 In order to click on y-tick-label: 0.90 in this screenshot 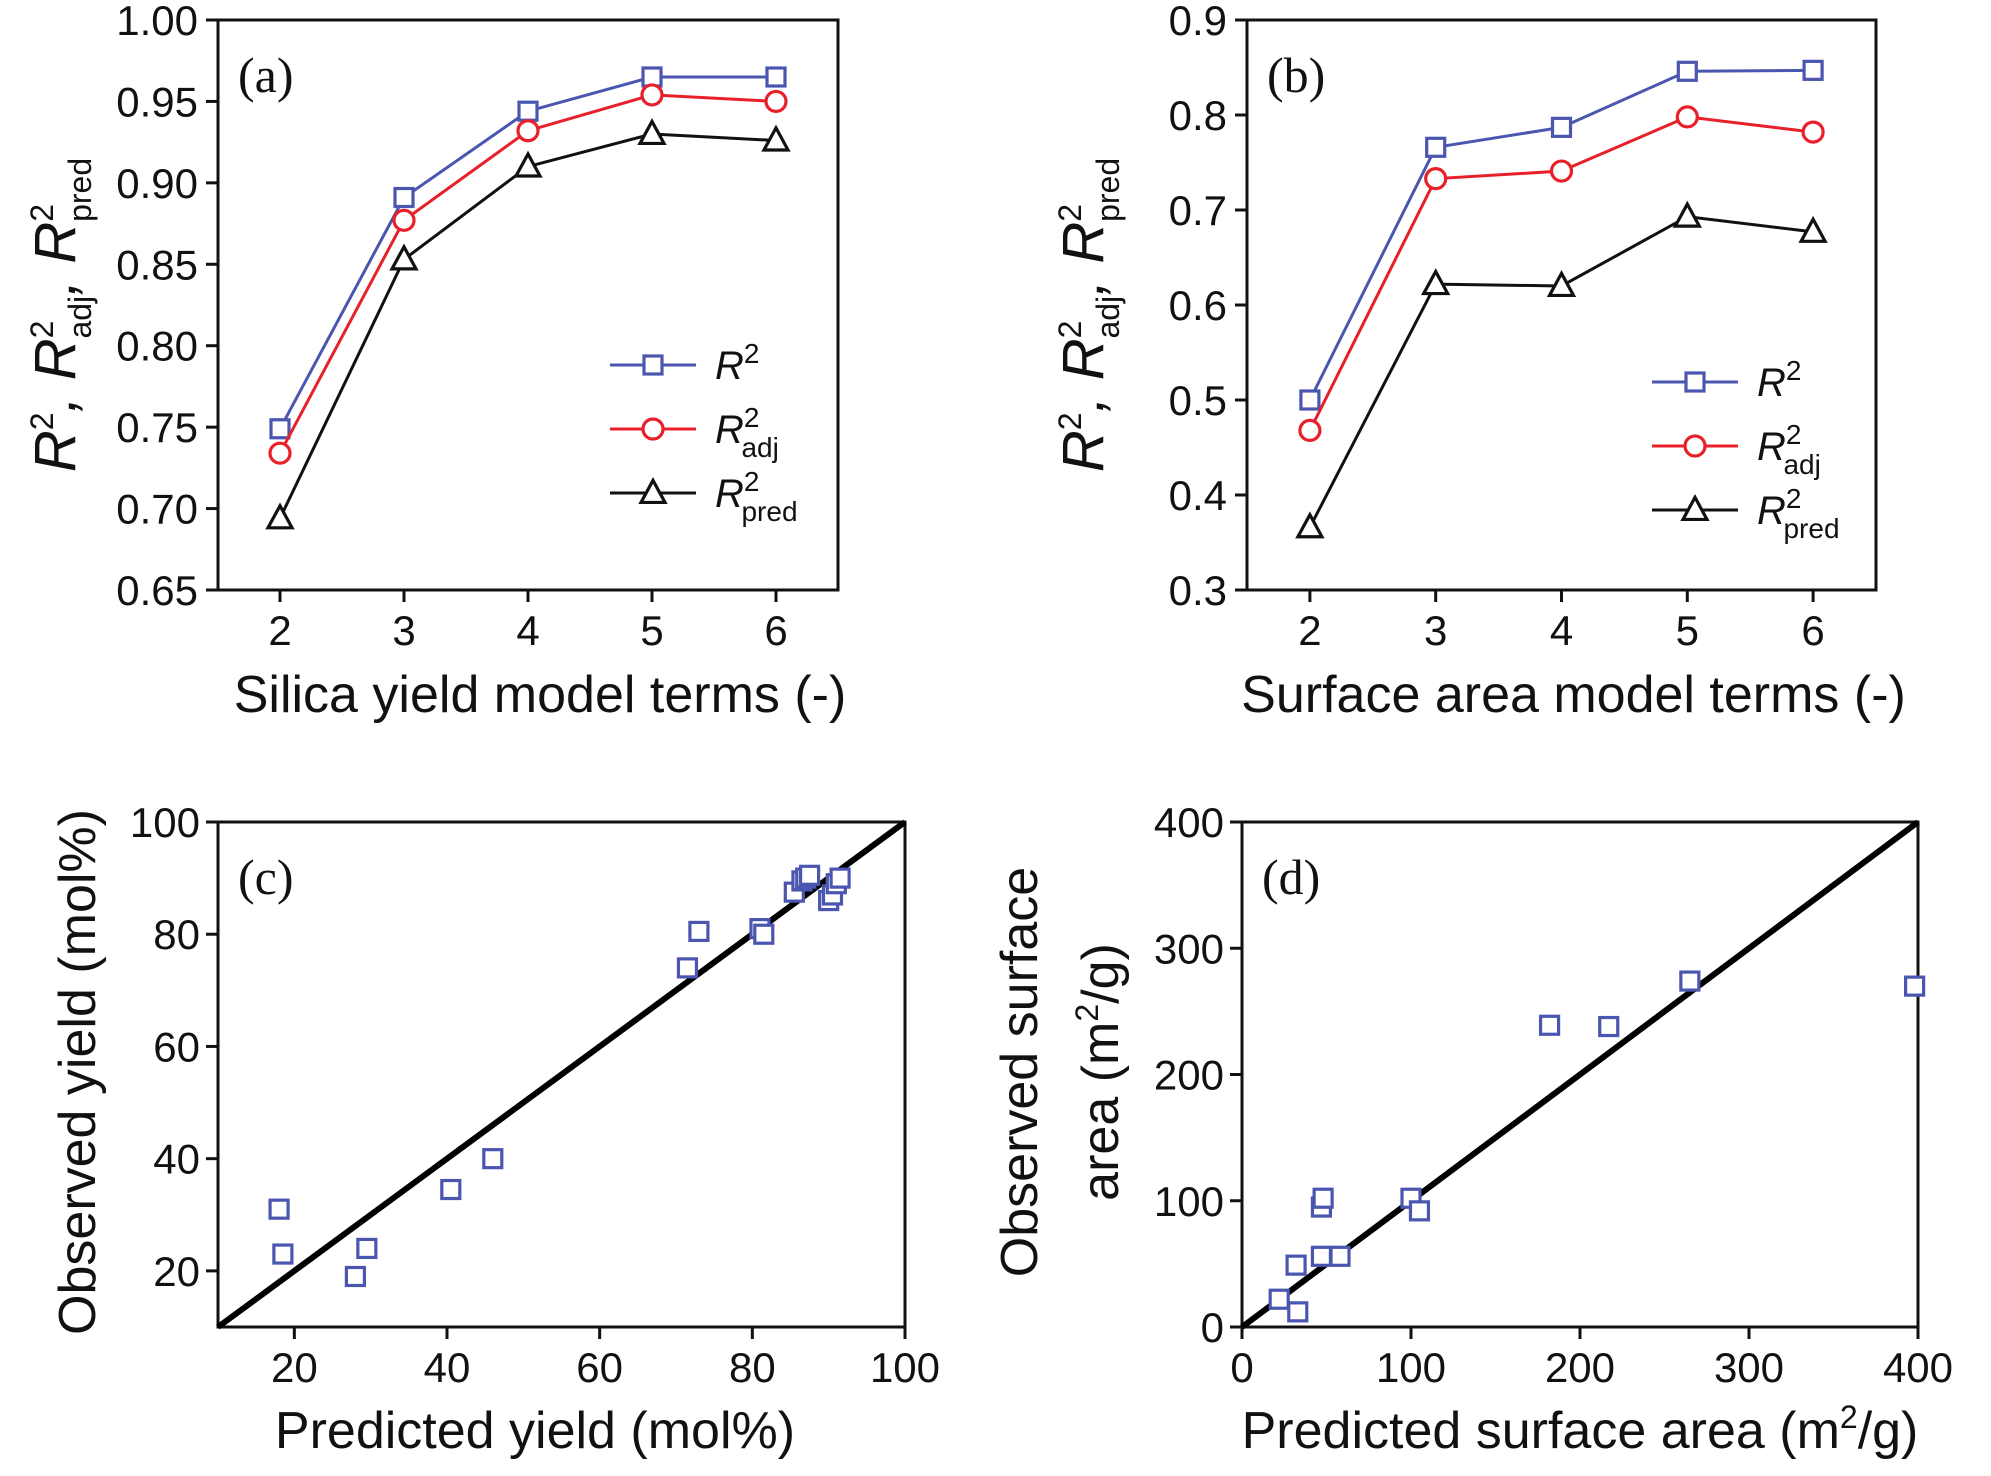, I will do `click(157, 183)`.